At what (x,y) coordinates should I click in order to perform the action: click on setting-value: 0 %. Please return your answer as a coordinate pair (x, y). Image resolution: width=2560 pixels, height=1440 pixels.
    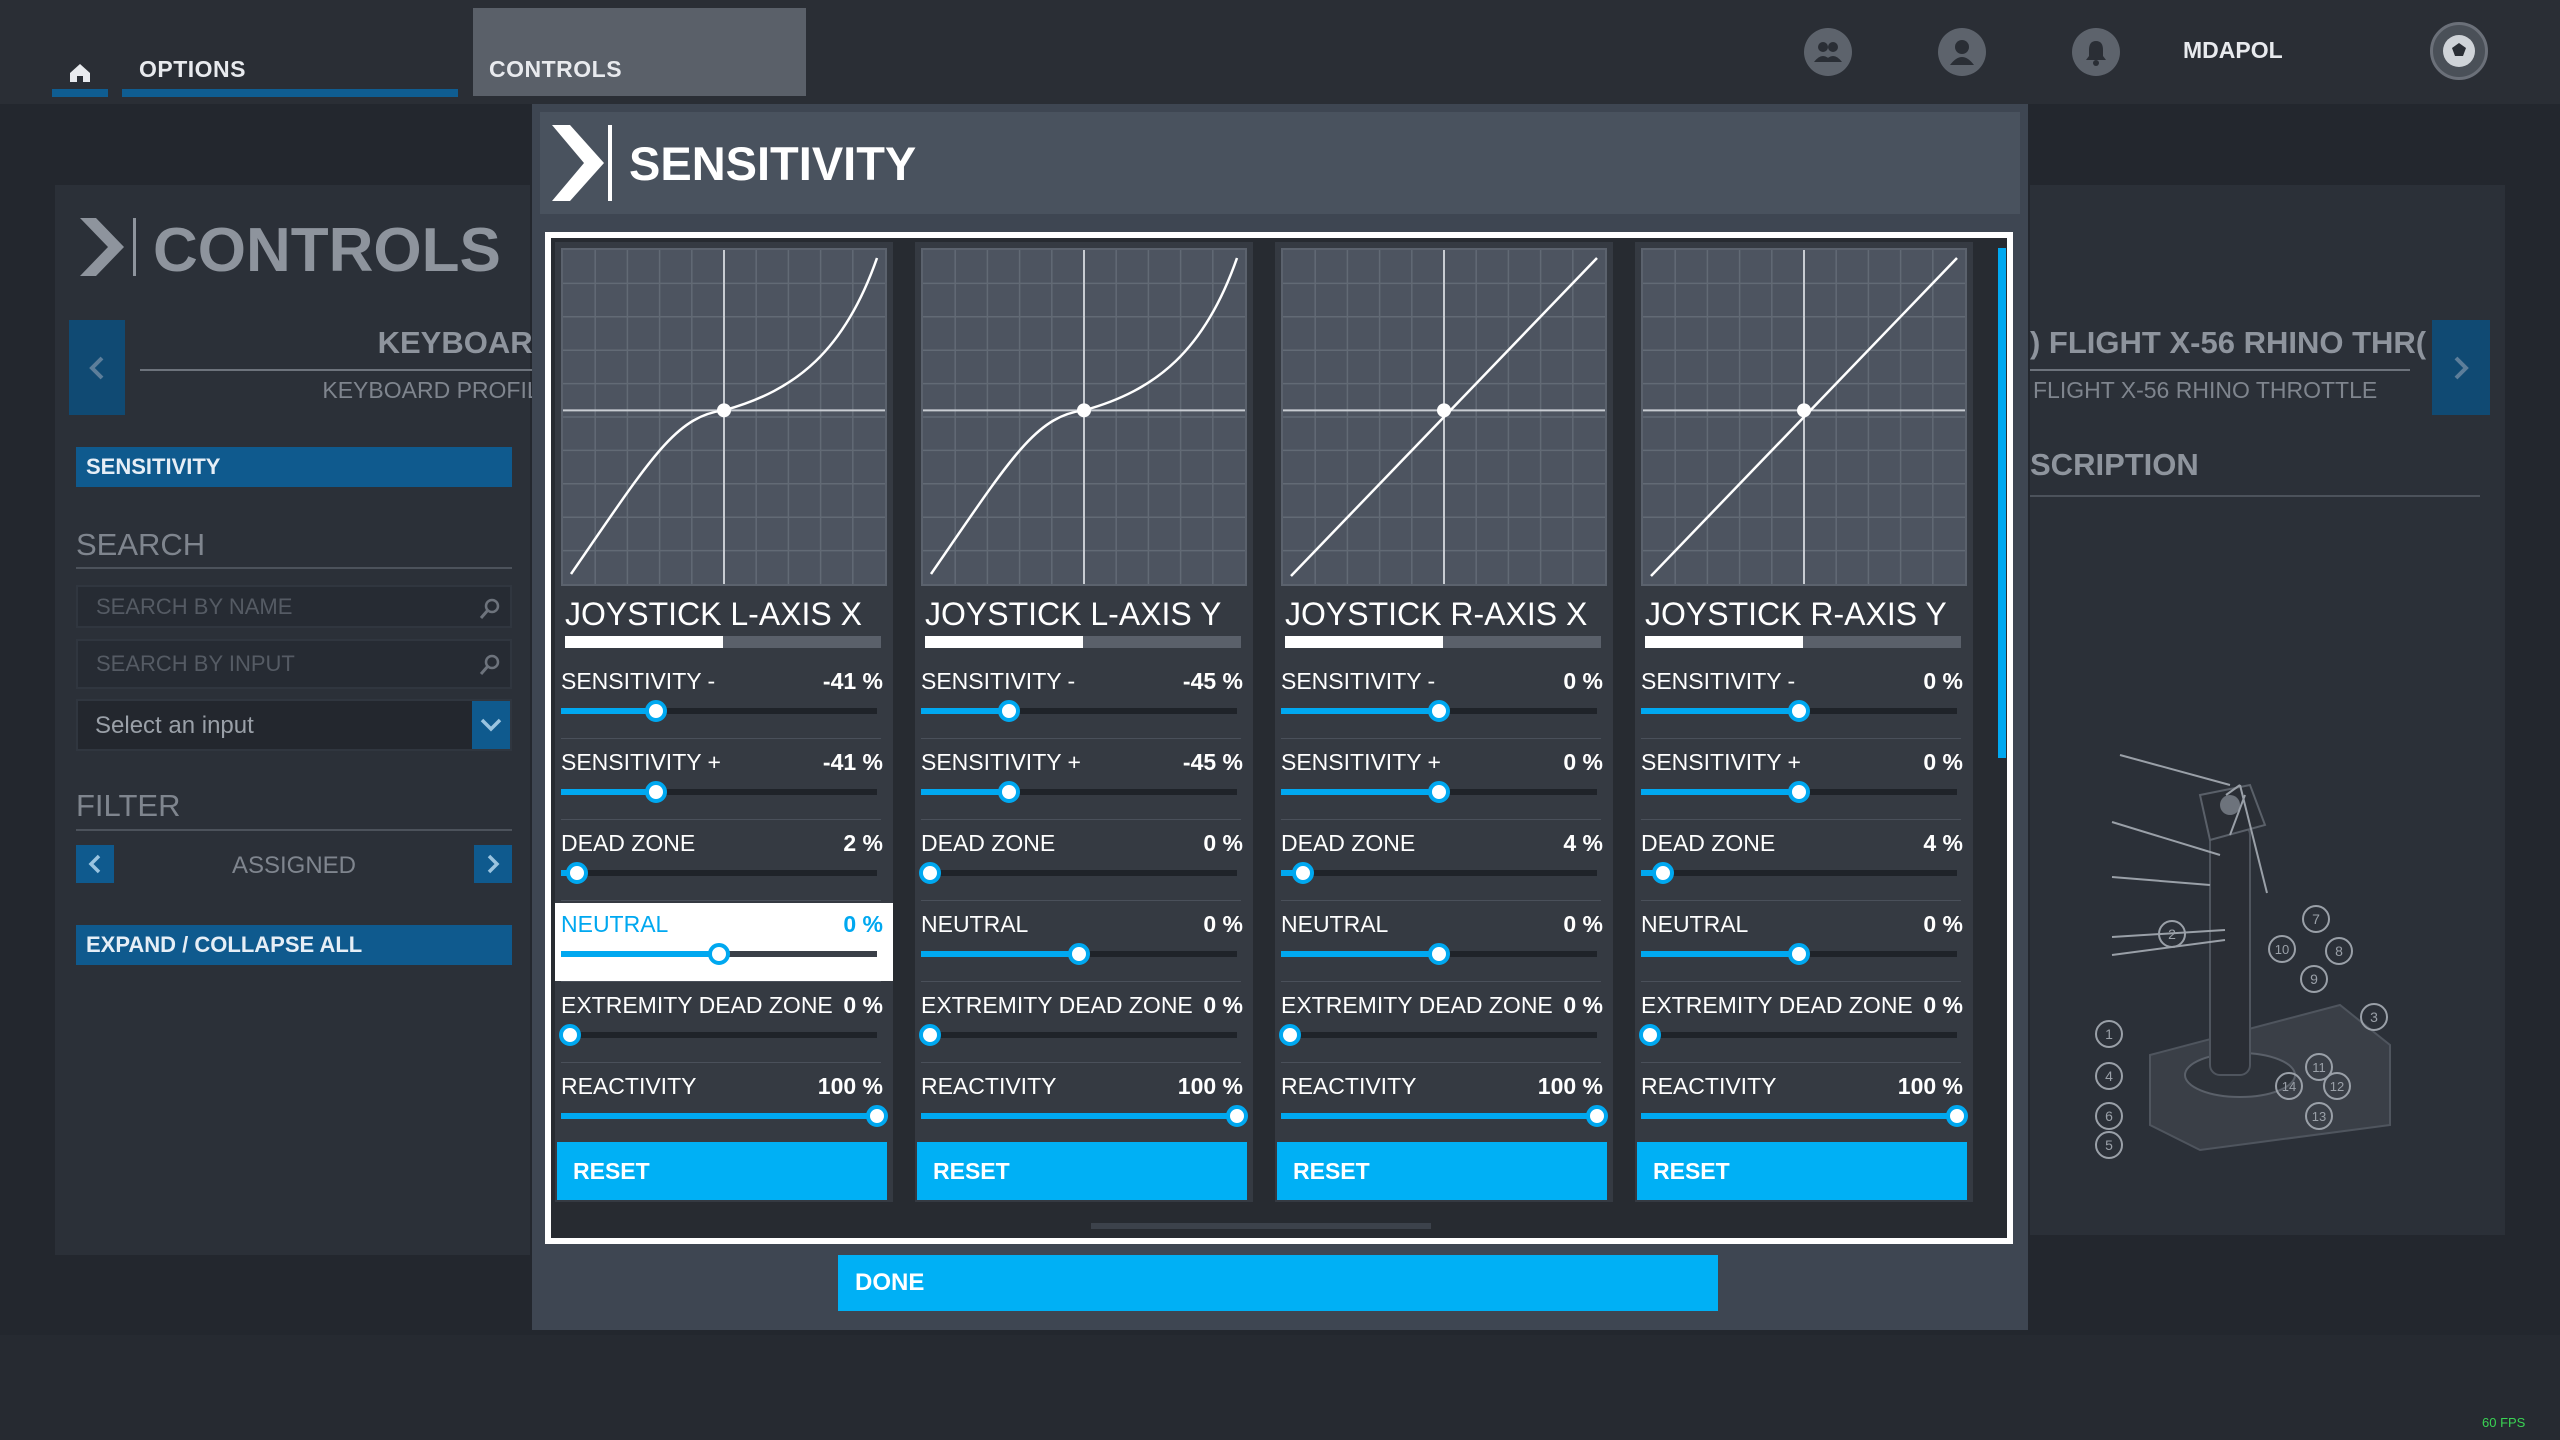
    Looking at the image, I should click on (863, 924).